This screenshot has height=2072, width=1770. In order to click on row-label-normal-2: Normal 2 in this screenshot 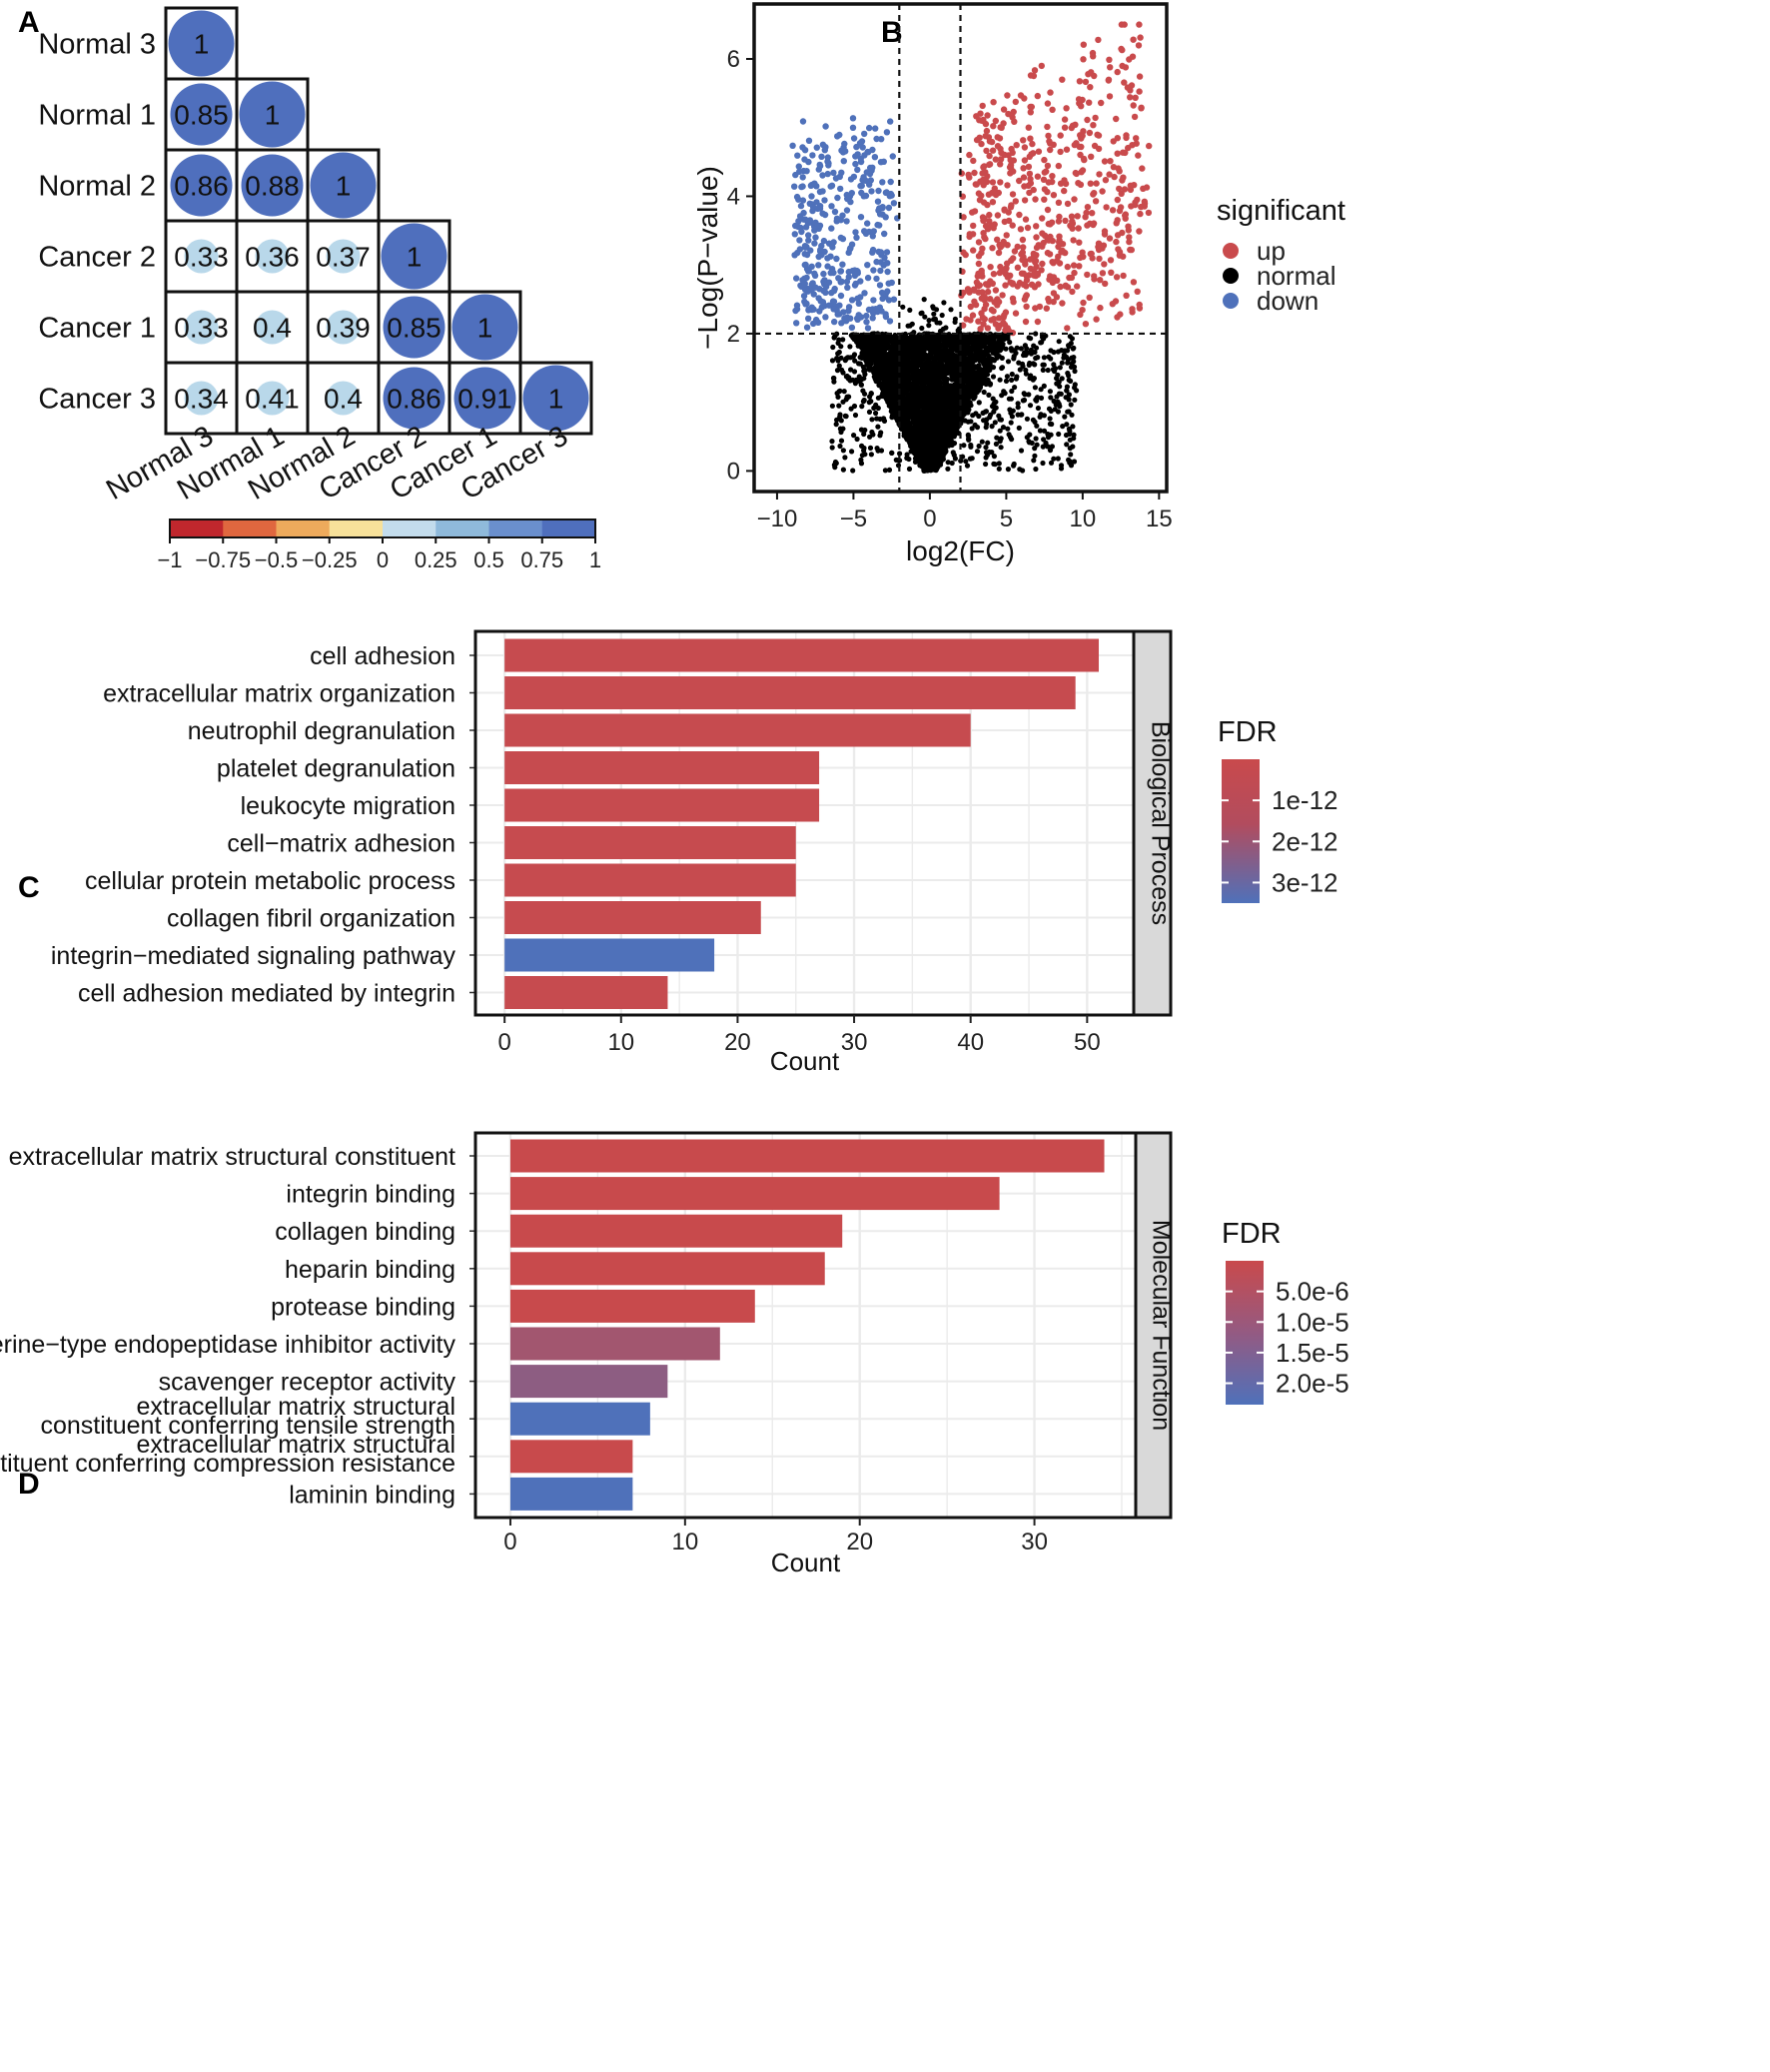, I will do `click(97, 187)`.